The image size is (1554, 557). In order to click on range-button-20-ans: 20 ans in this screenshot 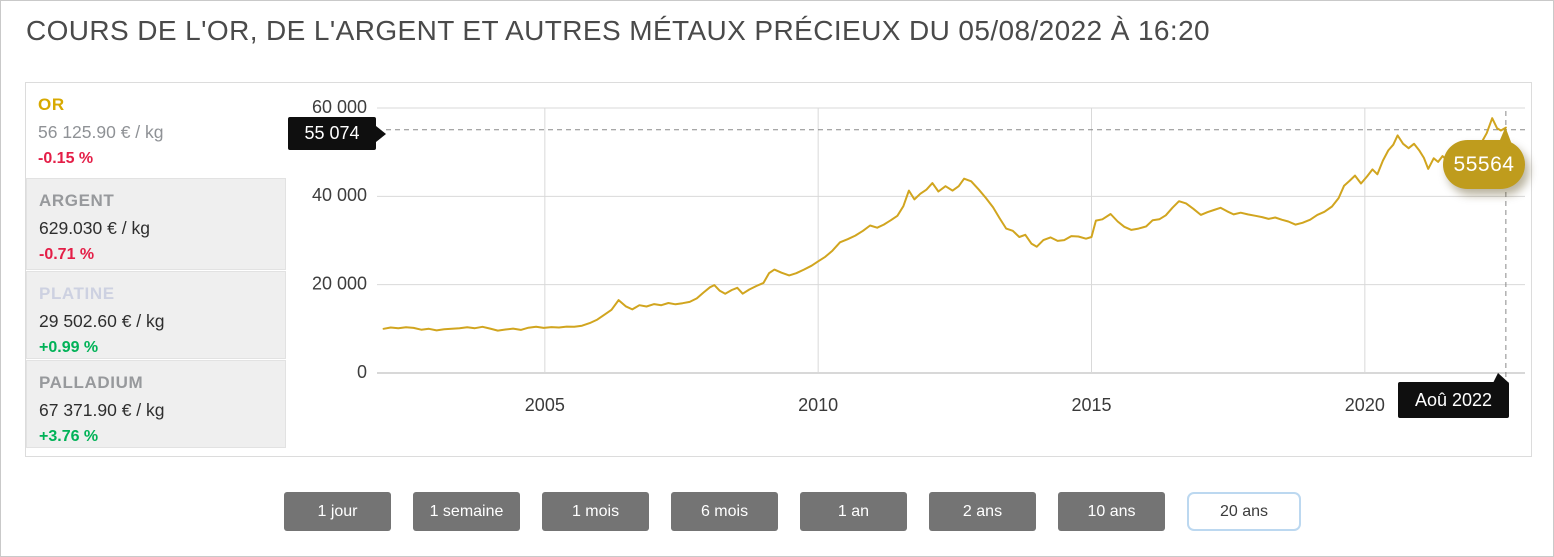, I will do `click(1244, 511)`.